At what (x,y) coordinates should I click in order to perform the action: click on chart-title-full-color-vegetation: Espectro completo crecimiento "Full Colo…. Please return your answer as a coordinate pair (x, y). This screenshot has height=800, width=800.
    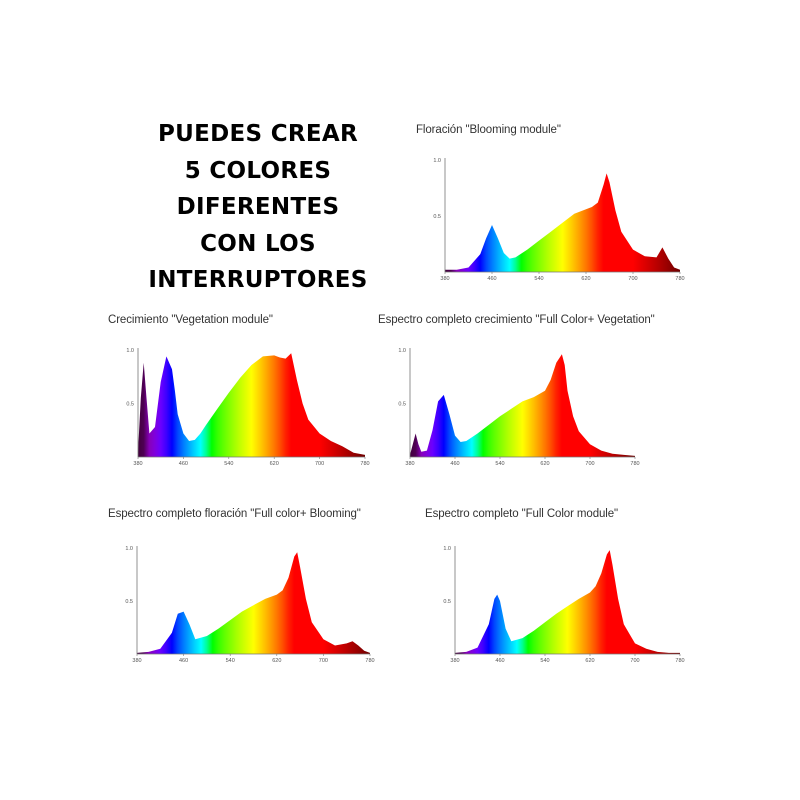
    Looking at the image, I should click on (516, 320).